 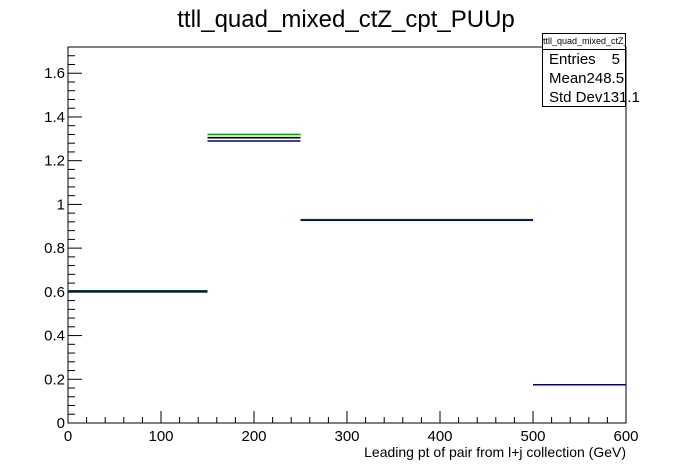 What do you see at coordinates (532, 436) in the screenshot?
I see `x-tick-label: 500` at bounding box center [532, 436].